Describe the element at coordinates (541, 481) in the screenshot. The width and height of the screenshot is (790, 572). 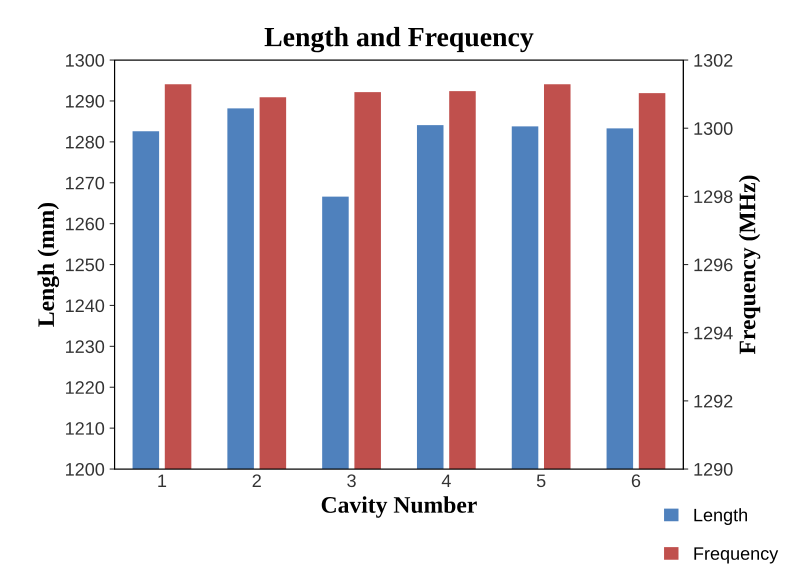
I see `x-tick-label: 5` at that location.